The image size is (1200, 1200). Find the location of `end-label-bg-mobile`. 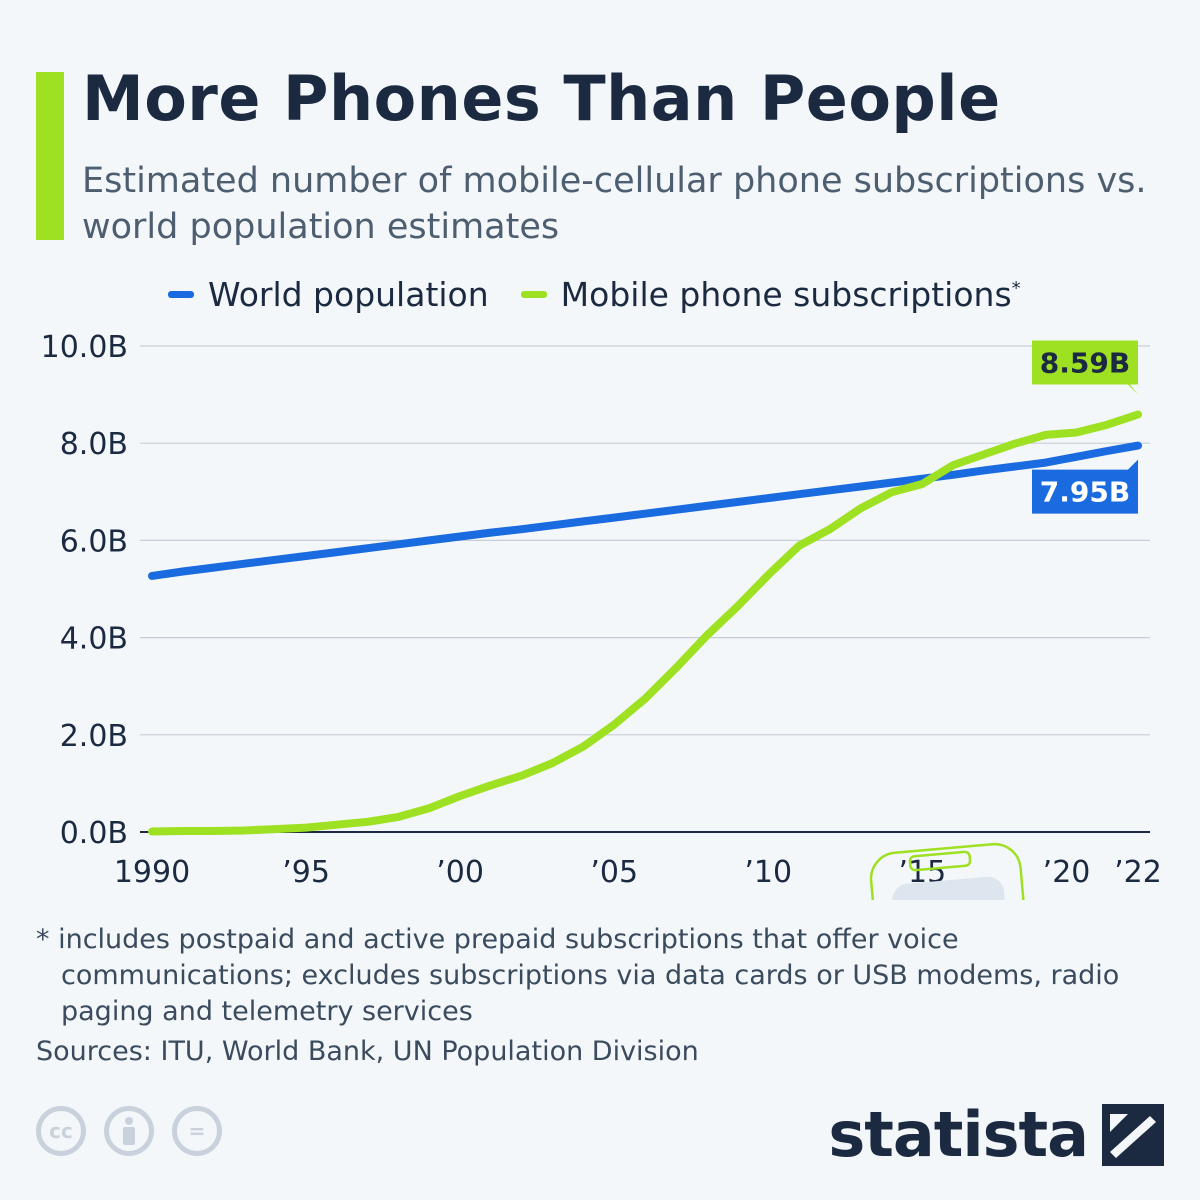

end-label-bg-mobile is located at coordinates (1085, 367).